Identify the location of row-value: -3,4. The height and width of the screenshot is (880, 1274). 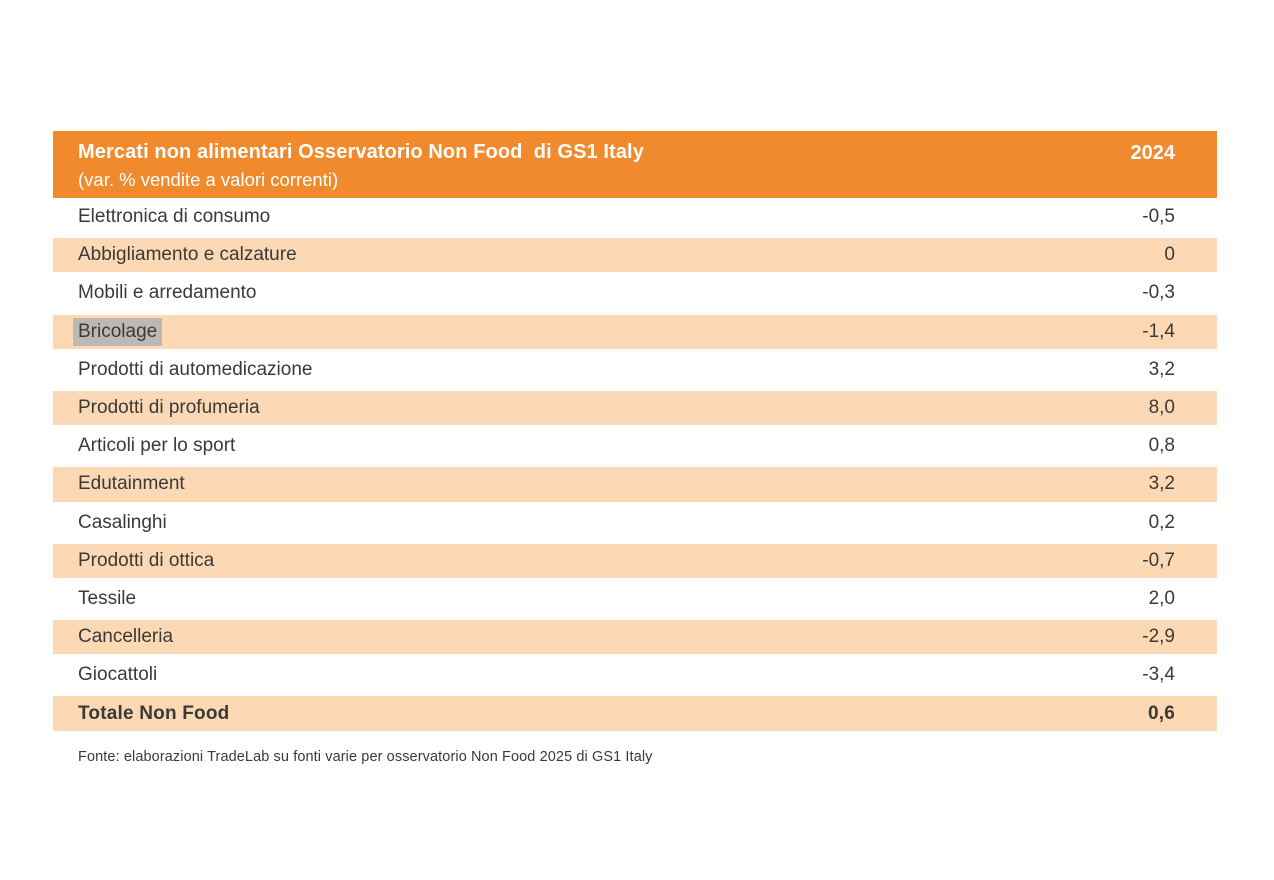
(1158, 675).